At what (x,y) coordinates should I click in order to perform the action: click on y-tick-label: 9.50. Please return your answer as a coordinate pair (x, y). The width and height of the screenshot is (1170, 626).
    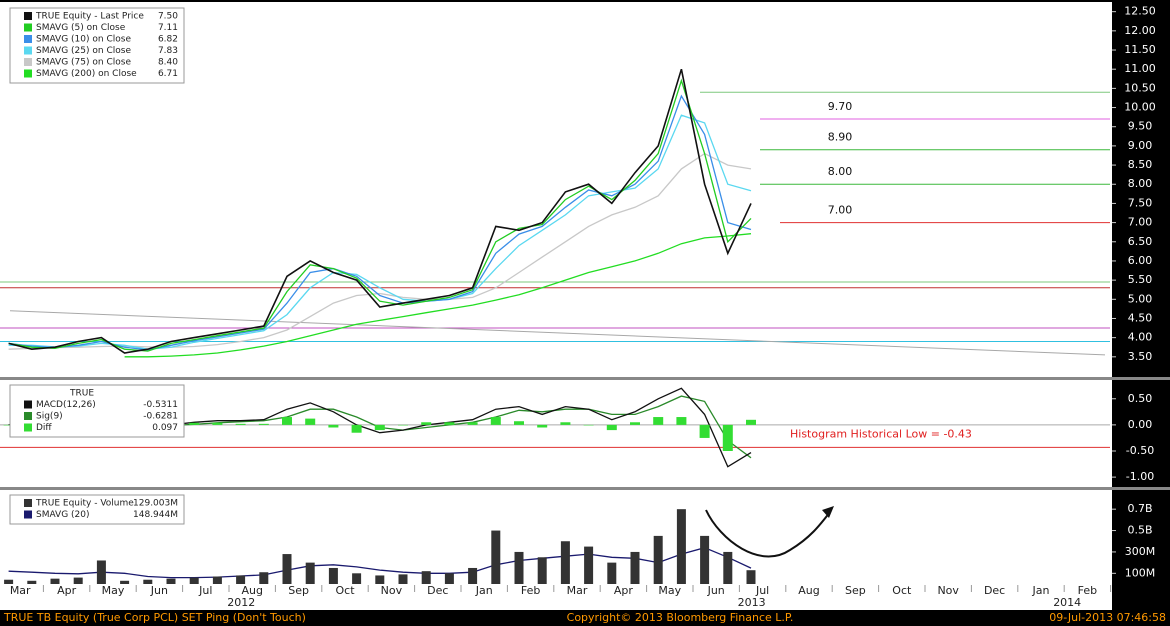
    Looking at the image, I should click on (1140, 126).